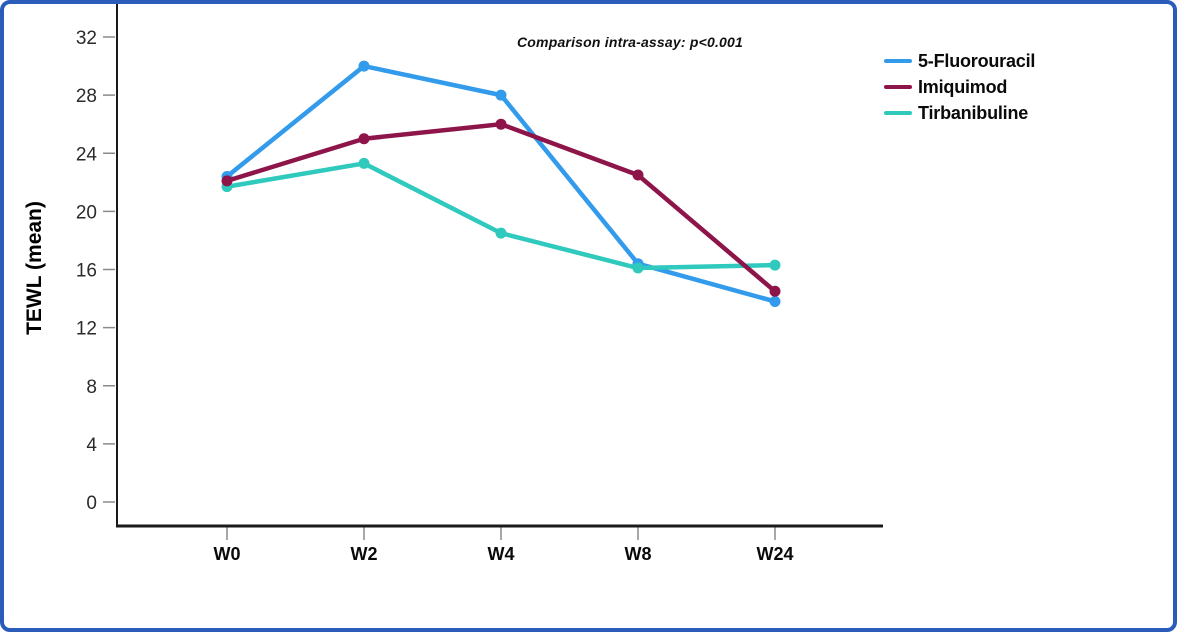  I want to click on y-tick-label: 4, so click(91, 445).